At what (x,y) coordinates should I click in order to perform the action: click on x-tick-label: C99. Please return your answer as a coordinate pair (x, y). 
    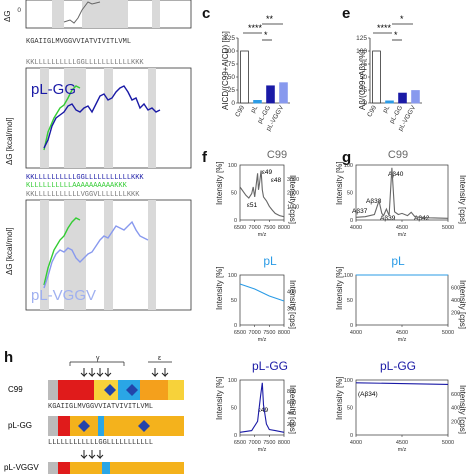
    Looking at the image, I should click on (240, 111).